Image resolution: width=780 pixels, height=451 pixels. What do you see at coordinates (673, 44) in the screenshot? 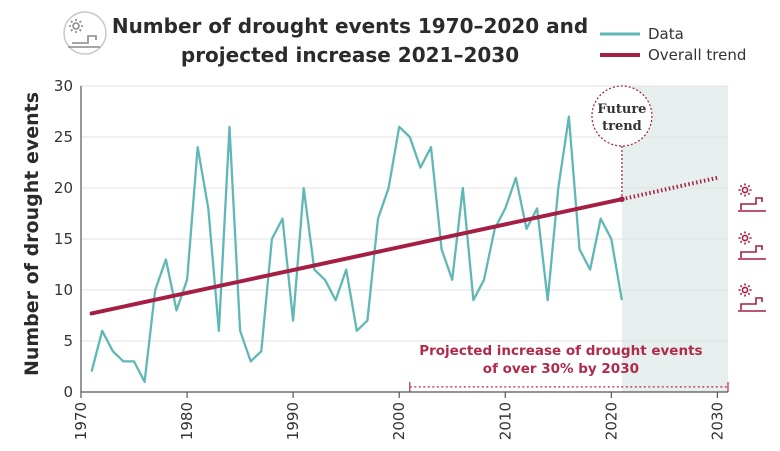
I see `legend: Data Overall trend` at bounding box center [673, 44].